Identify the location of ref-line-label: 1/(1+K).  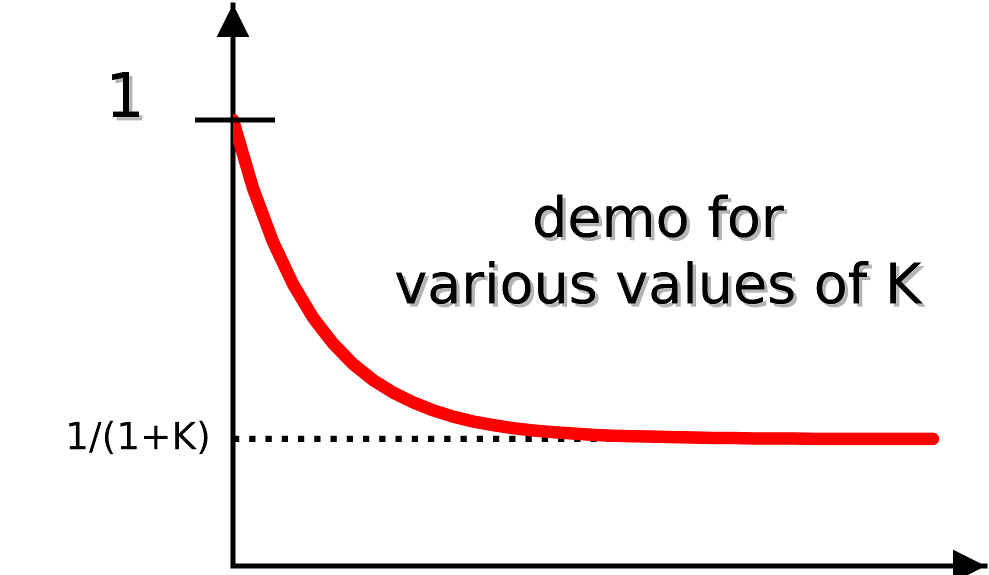
(138, 437).